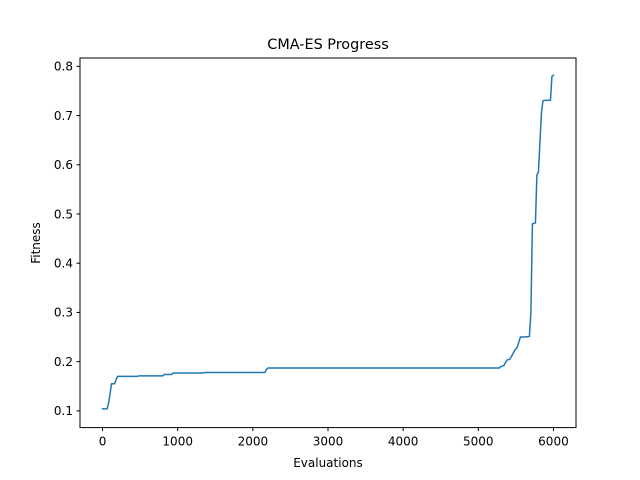 This screenshot has height=480, width=640. Describe the element at coordinates (177, 442) in the screenshot. I see `x-tick-label: 1000` at that location.